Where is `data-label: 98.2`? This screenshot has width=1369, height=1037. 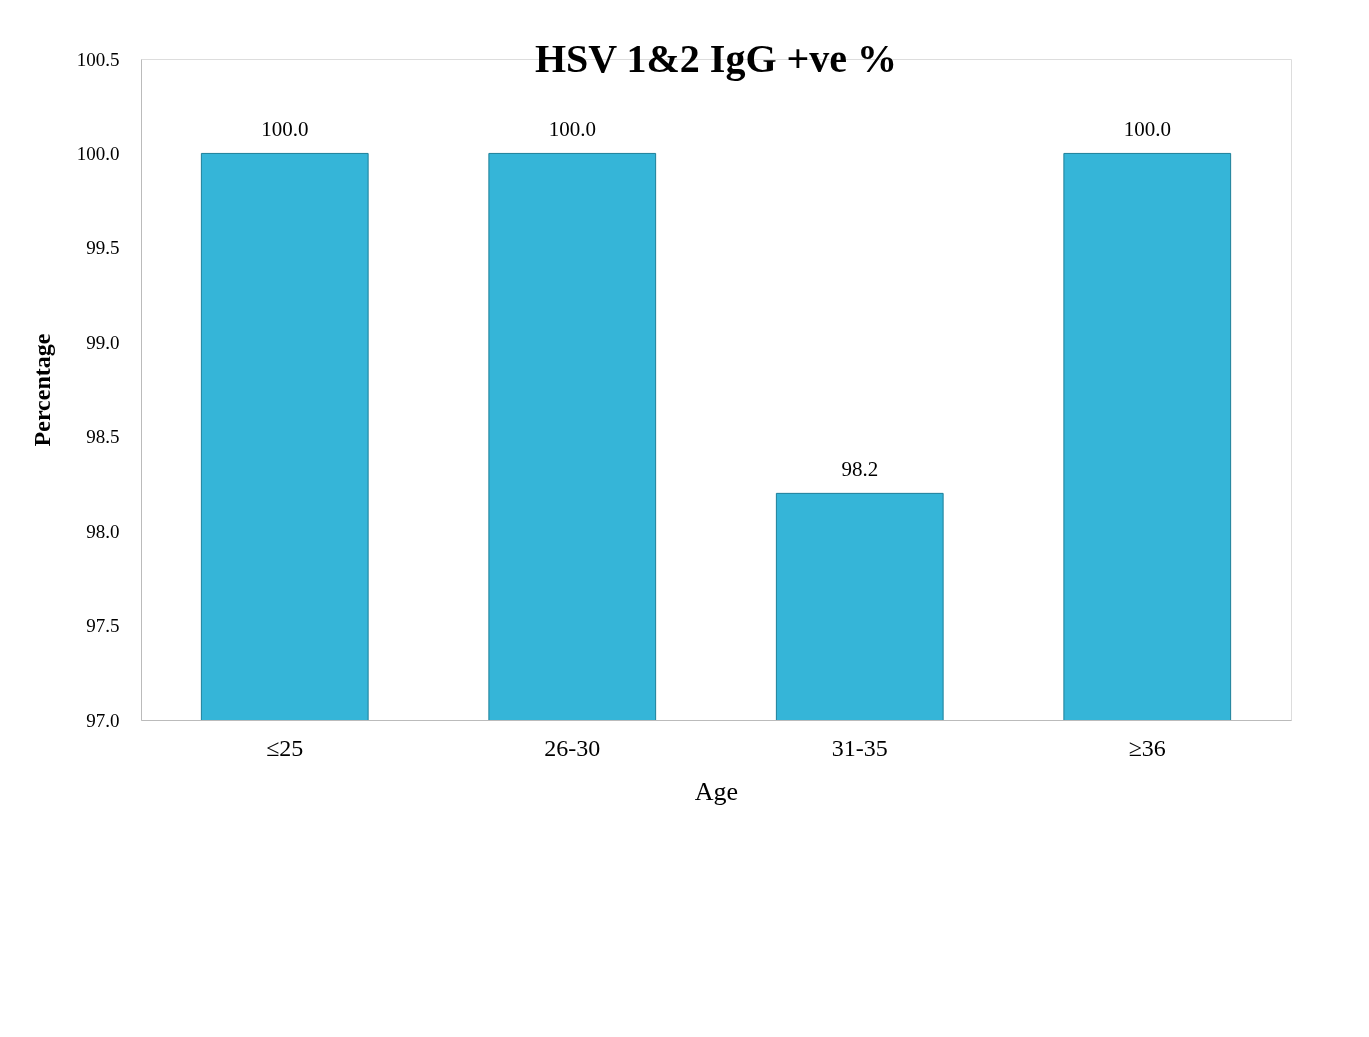
data-label: 98.2 is located at coordinates (860, 469).